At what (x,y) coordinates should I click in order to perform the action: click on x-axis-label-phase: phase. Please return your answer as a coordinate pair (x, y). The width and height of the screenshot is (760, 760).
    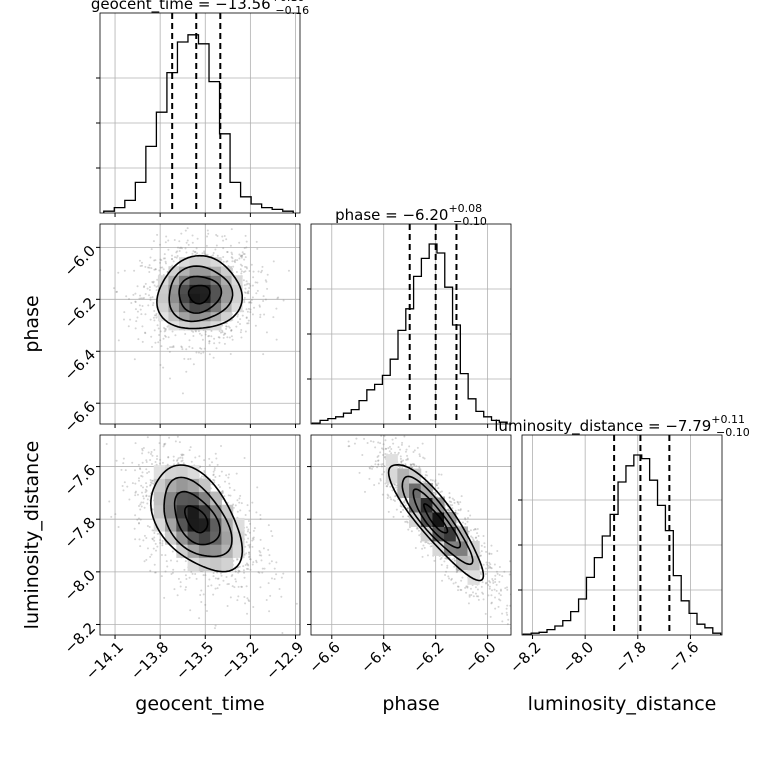
    Looking at the image, I should click on (410, 704).